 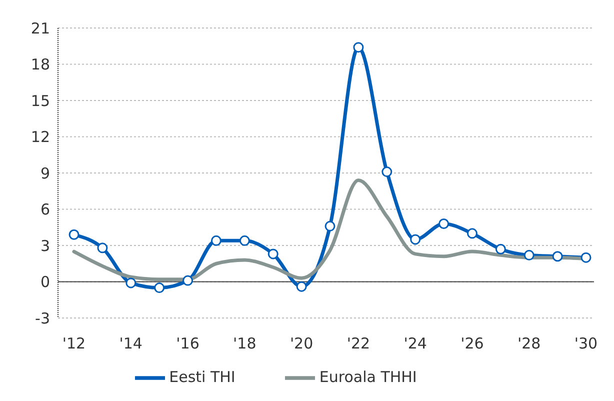 I want to click on y-tick-label: 9, so click(x=45, y=173).